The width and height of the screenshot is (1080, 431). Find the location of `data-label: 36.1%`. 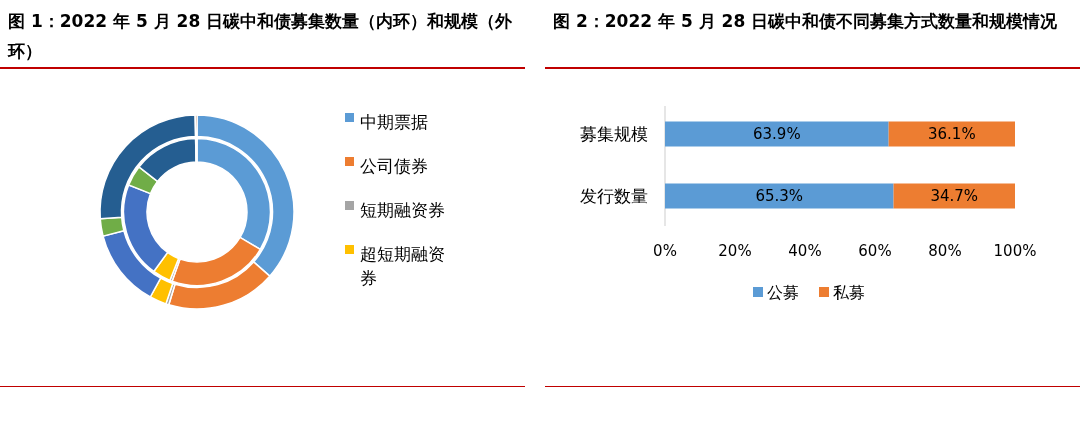

data-label: 36.1% is located at coordinates (952, 134).